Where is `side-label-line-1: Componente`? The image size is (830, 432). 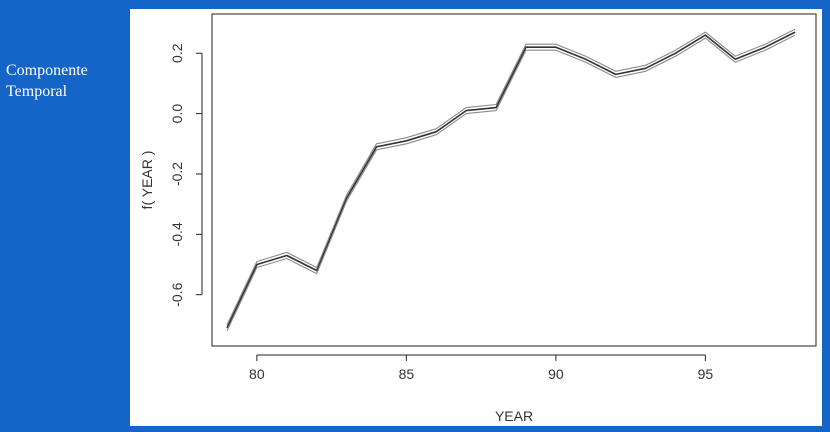 side-label-line-1: Componente is located at coordinates (47, 70).